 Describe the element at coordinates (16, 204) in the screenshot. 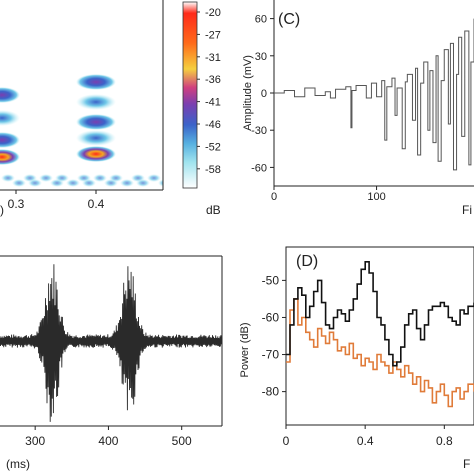

I see `spectrogram-x-tick-label-0: 0.3` at that location.